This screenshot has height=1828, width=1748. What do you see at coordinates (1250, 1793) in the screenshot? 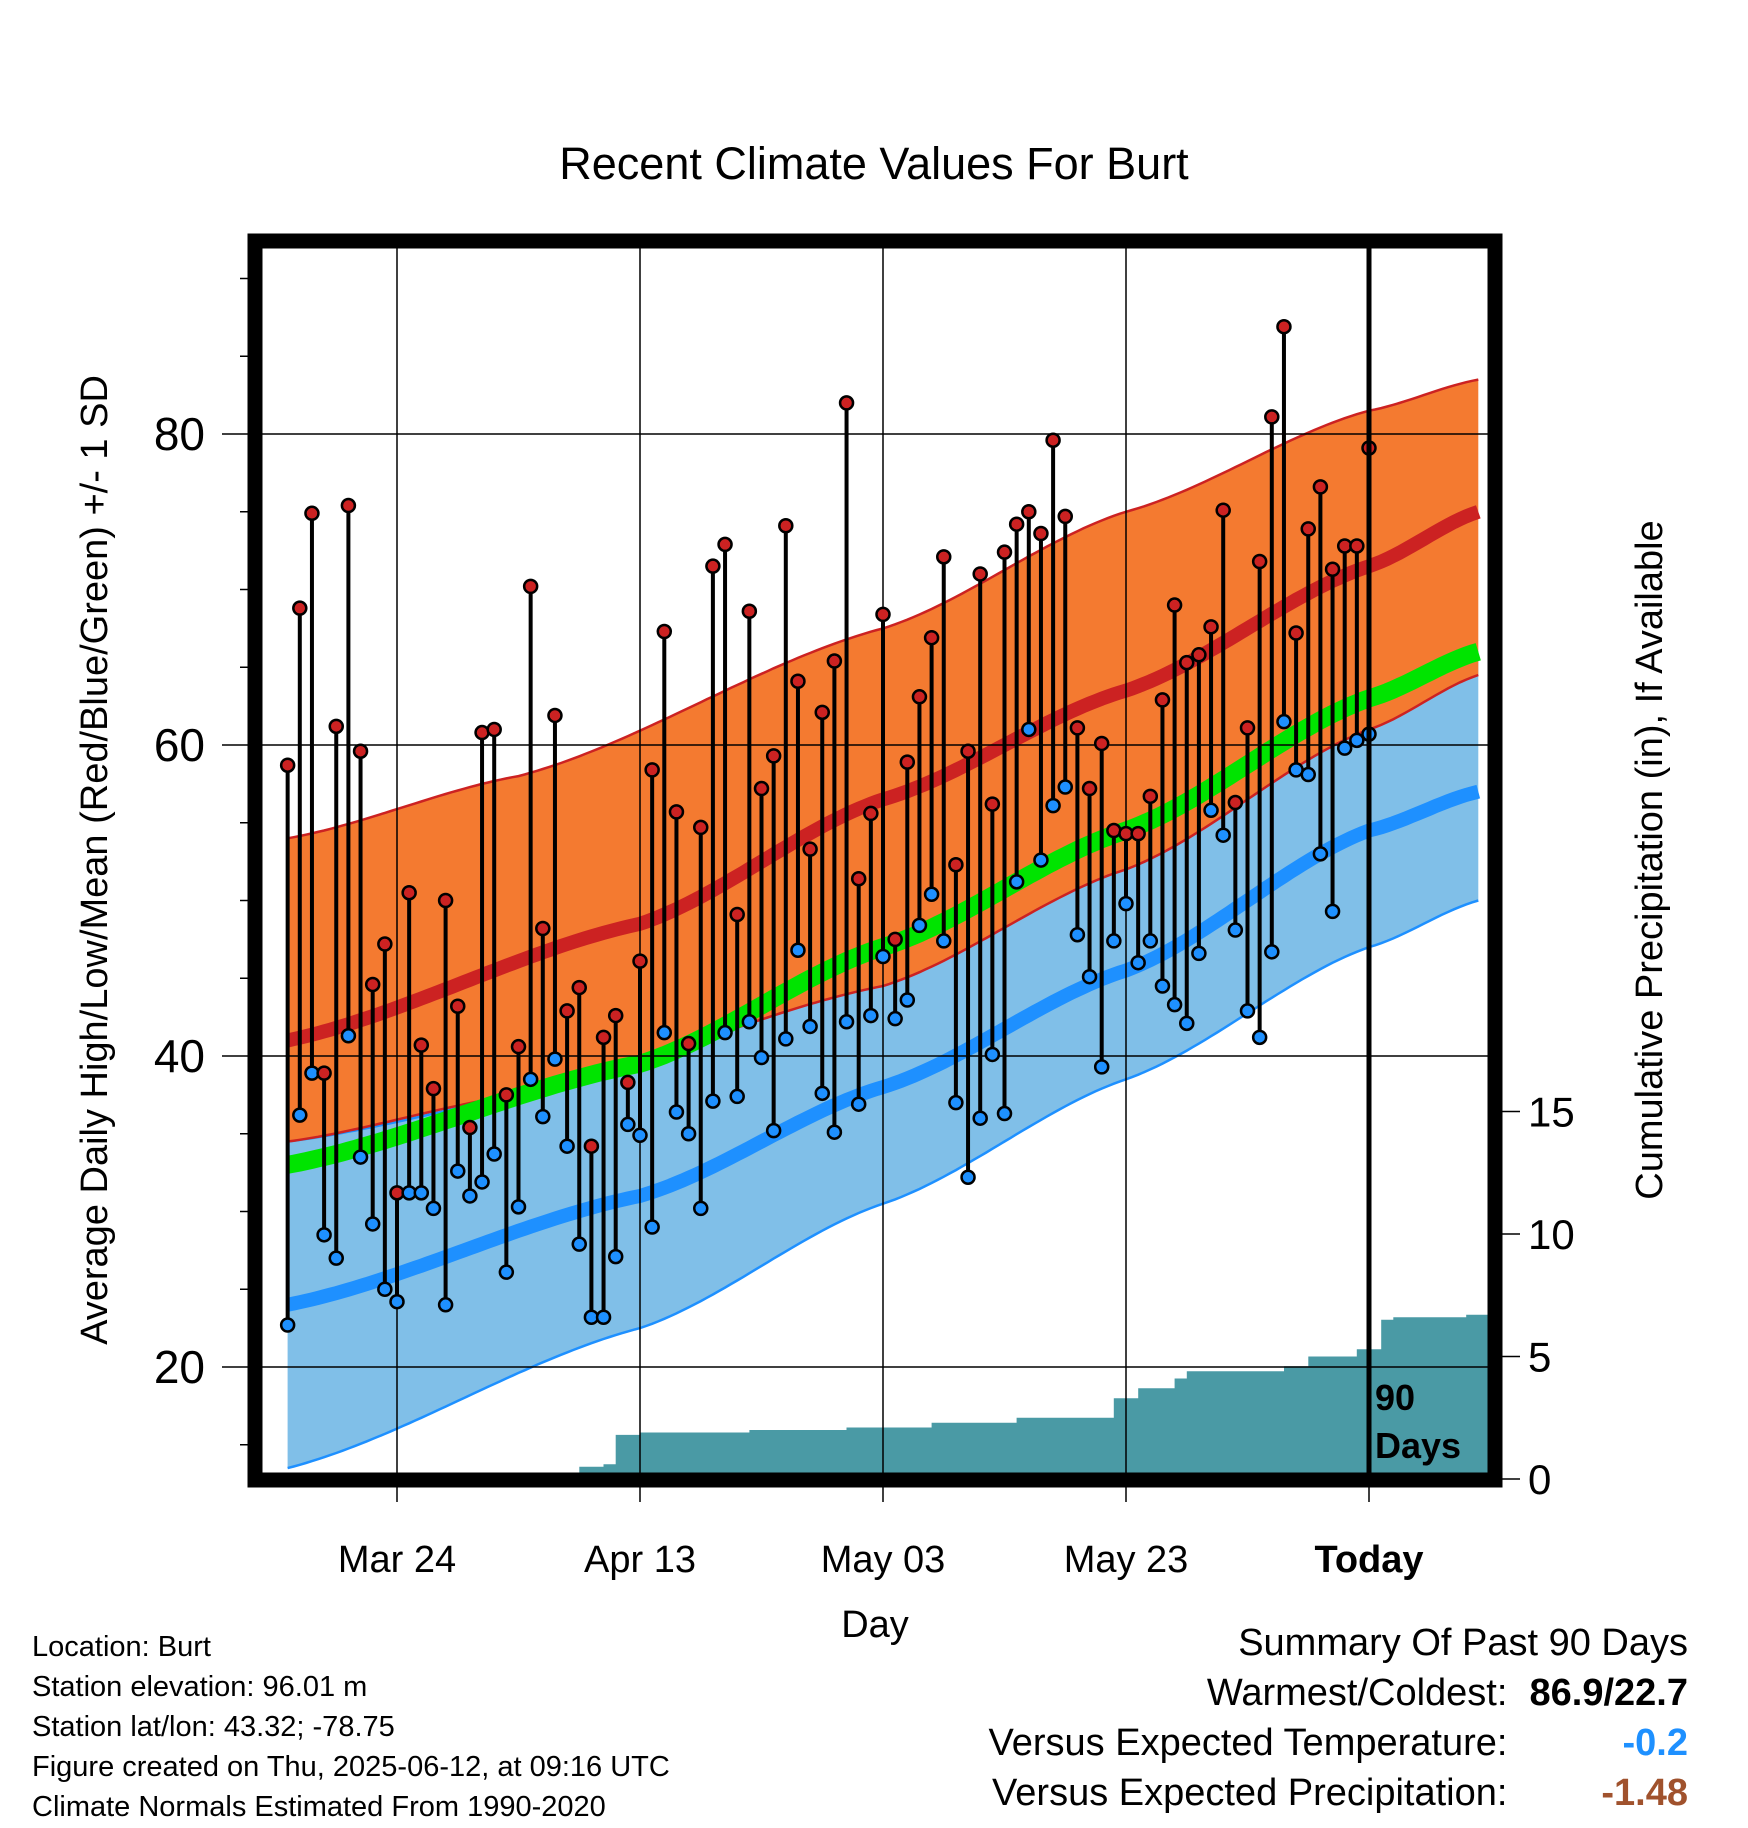
I see `precip-label: Versus Expected Precipitation:` at bounding box center [1250, 1793].